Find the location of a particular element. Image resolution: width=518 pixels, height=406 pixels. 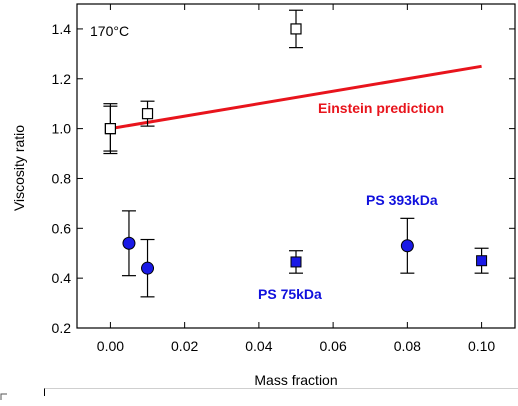

y-tick-label: 0.4 is located at coordinates (62, 278).